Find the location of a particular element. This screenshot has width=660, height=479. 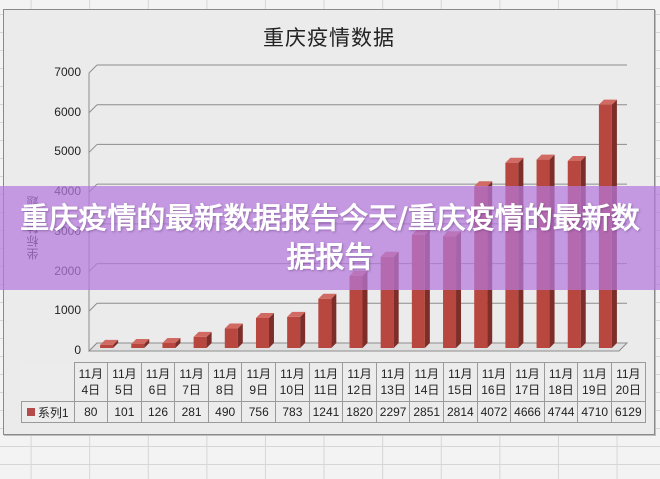

legend-entry-series1: 系列1 is located at coordinates (48, 412).